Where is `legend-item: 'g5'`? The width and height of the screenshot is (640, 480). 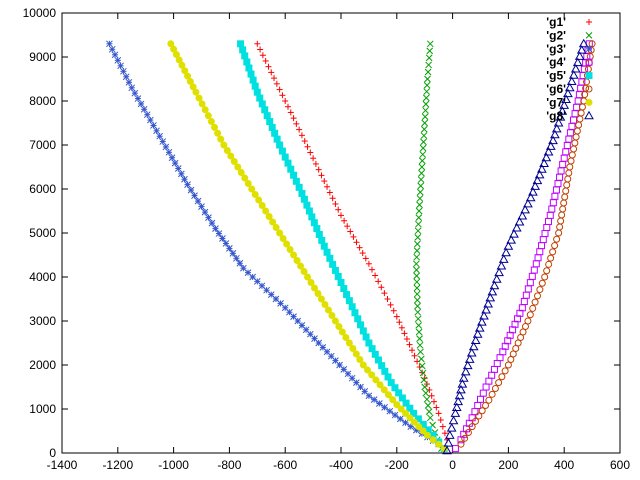 legend-item: 'g5' is located at coordinates (569, 76).